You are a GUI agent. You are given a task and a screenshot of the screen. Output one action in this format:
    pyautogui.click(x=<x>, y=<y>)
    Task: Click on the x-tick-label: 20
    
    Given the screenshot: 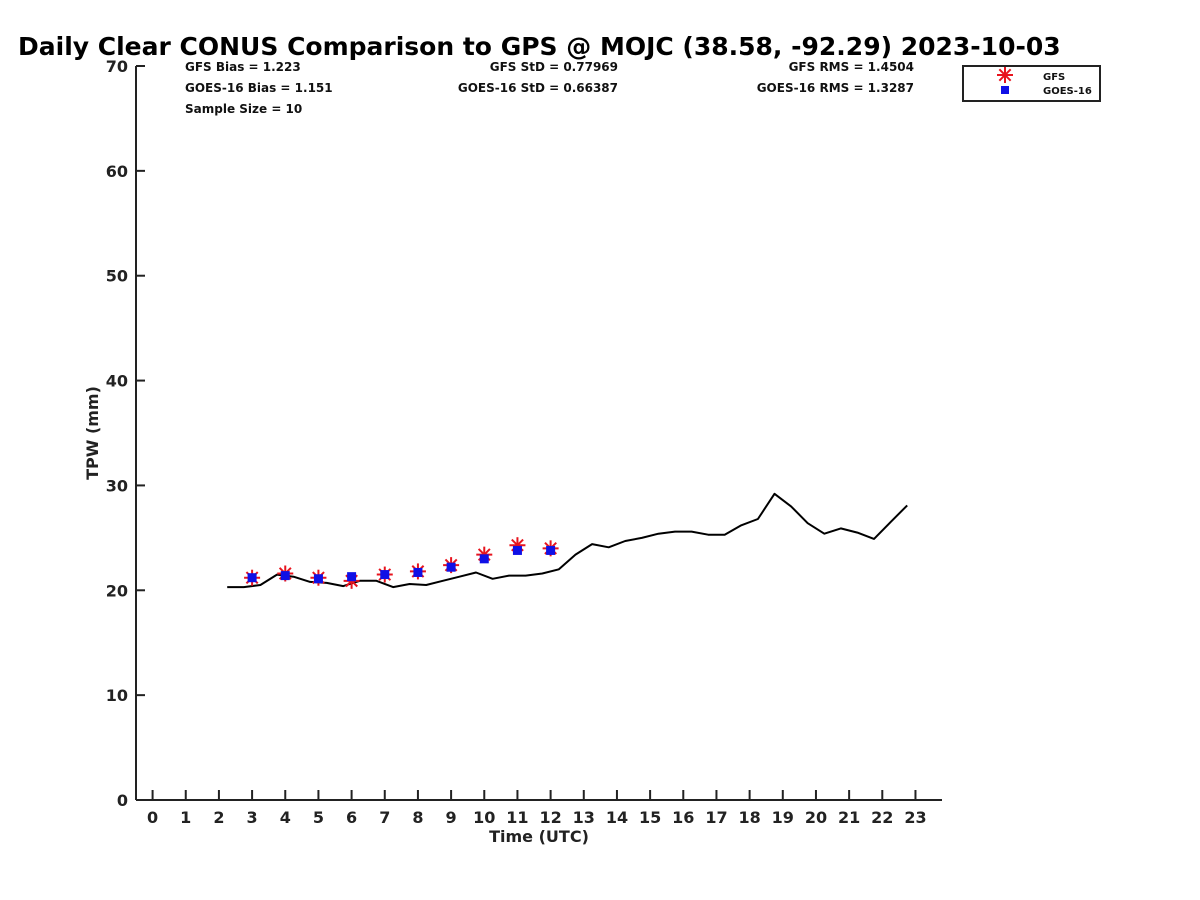 What is the action you would take?
    pyautogui.click(x=816, y=817)
    